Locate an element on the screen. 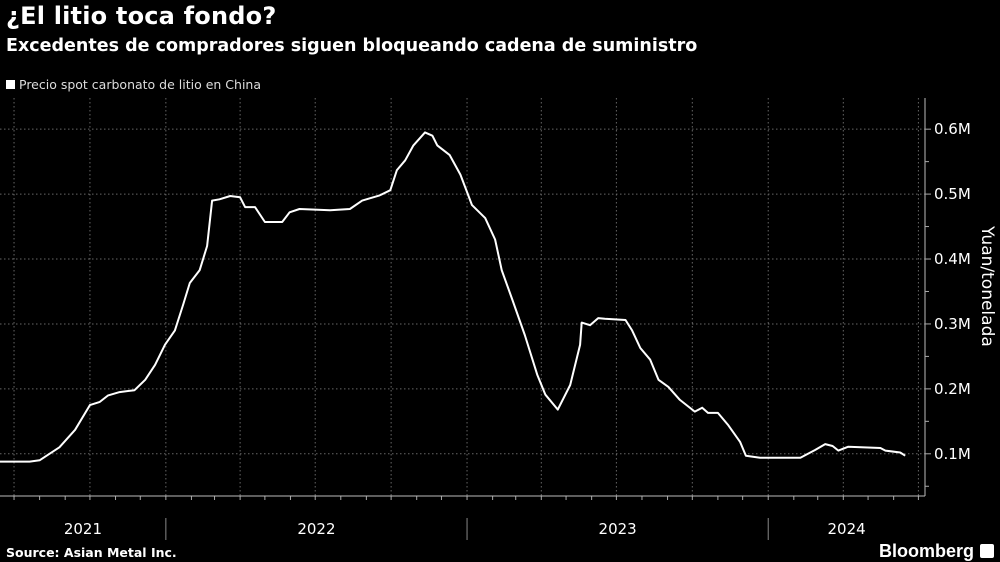  bloomberg-chart-icon is located at coordinates (987, 551).